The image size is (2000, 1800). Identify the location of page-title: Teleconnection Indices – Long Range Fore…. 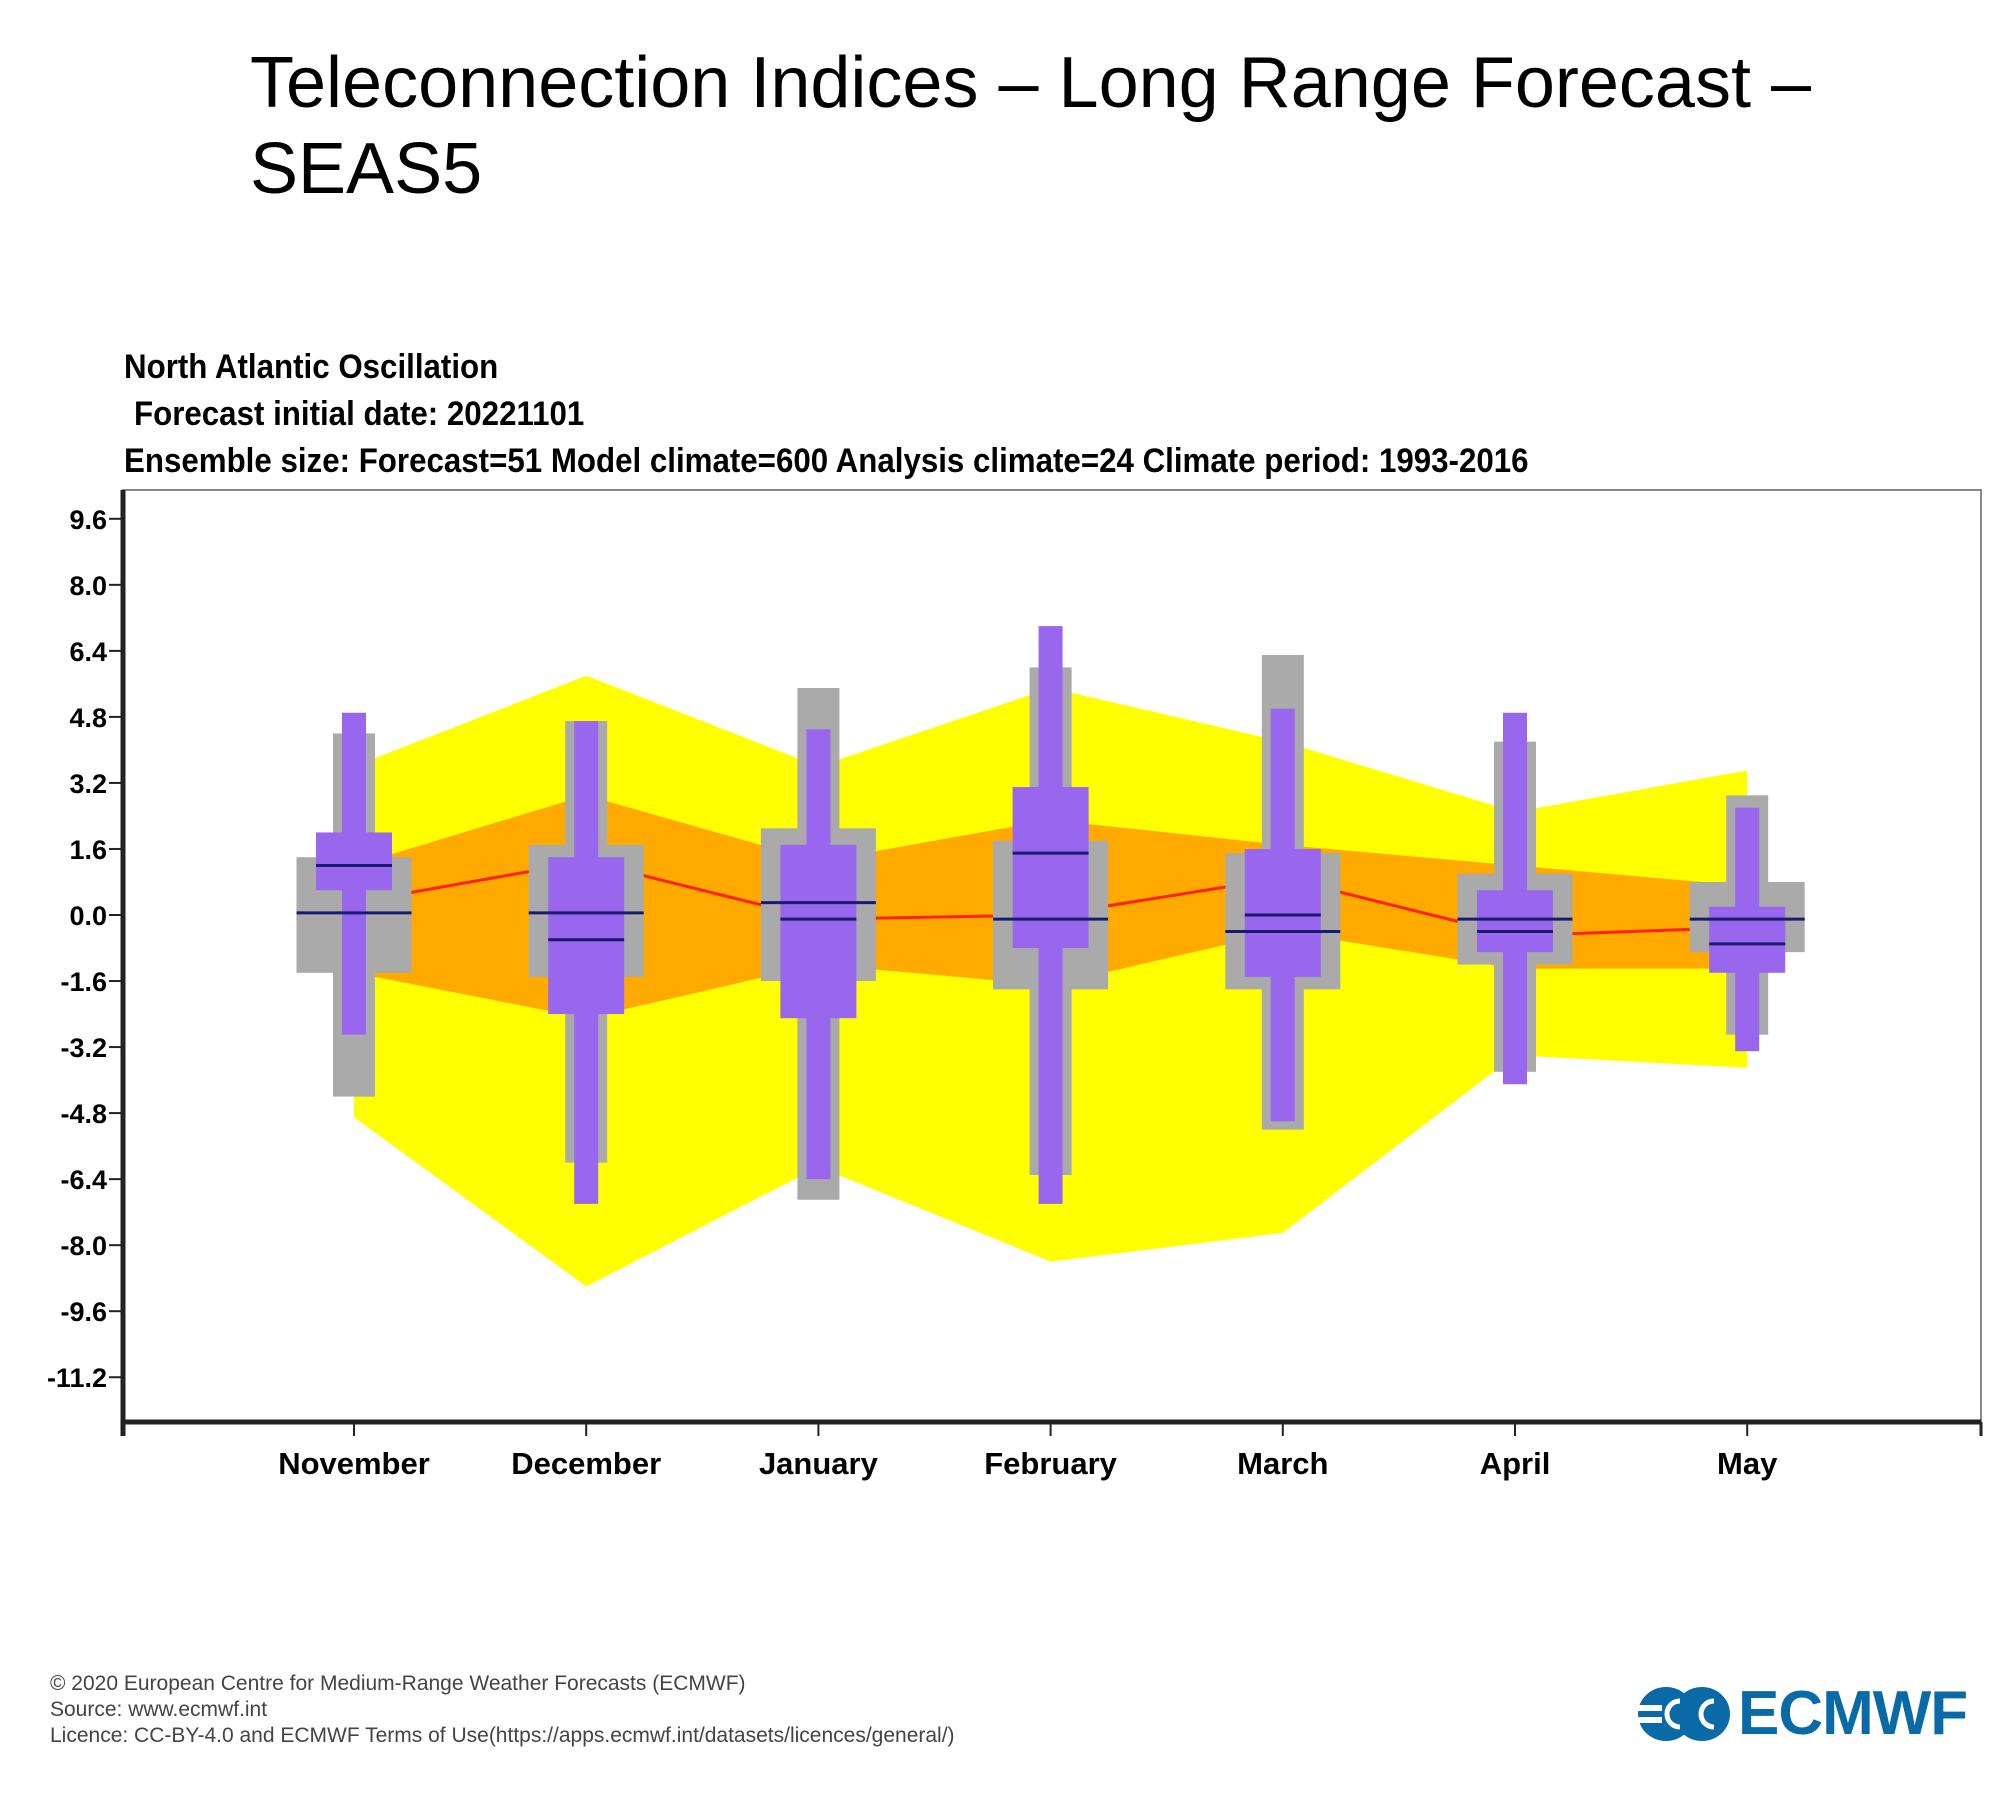
(1031, 126).